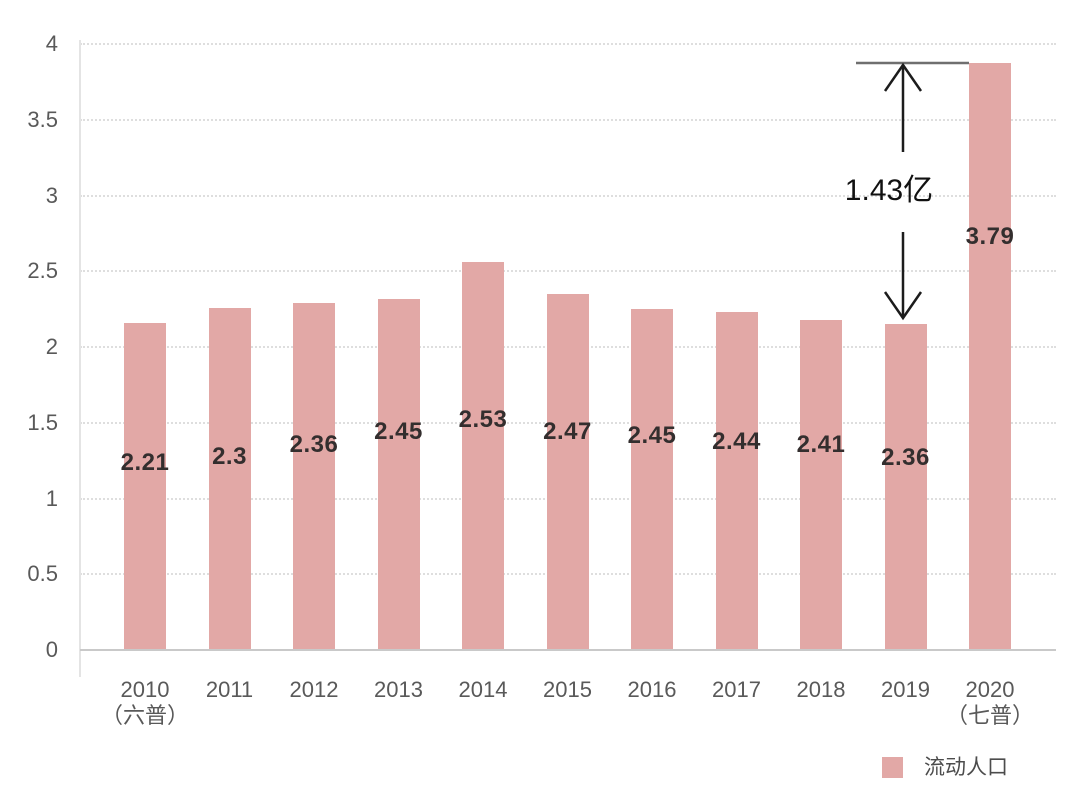 This screenshot has height=799, width=1080. Describe the element at coordinates (51, 649) in the screenshot. I see `y-tick-label-0: 0` at that location.